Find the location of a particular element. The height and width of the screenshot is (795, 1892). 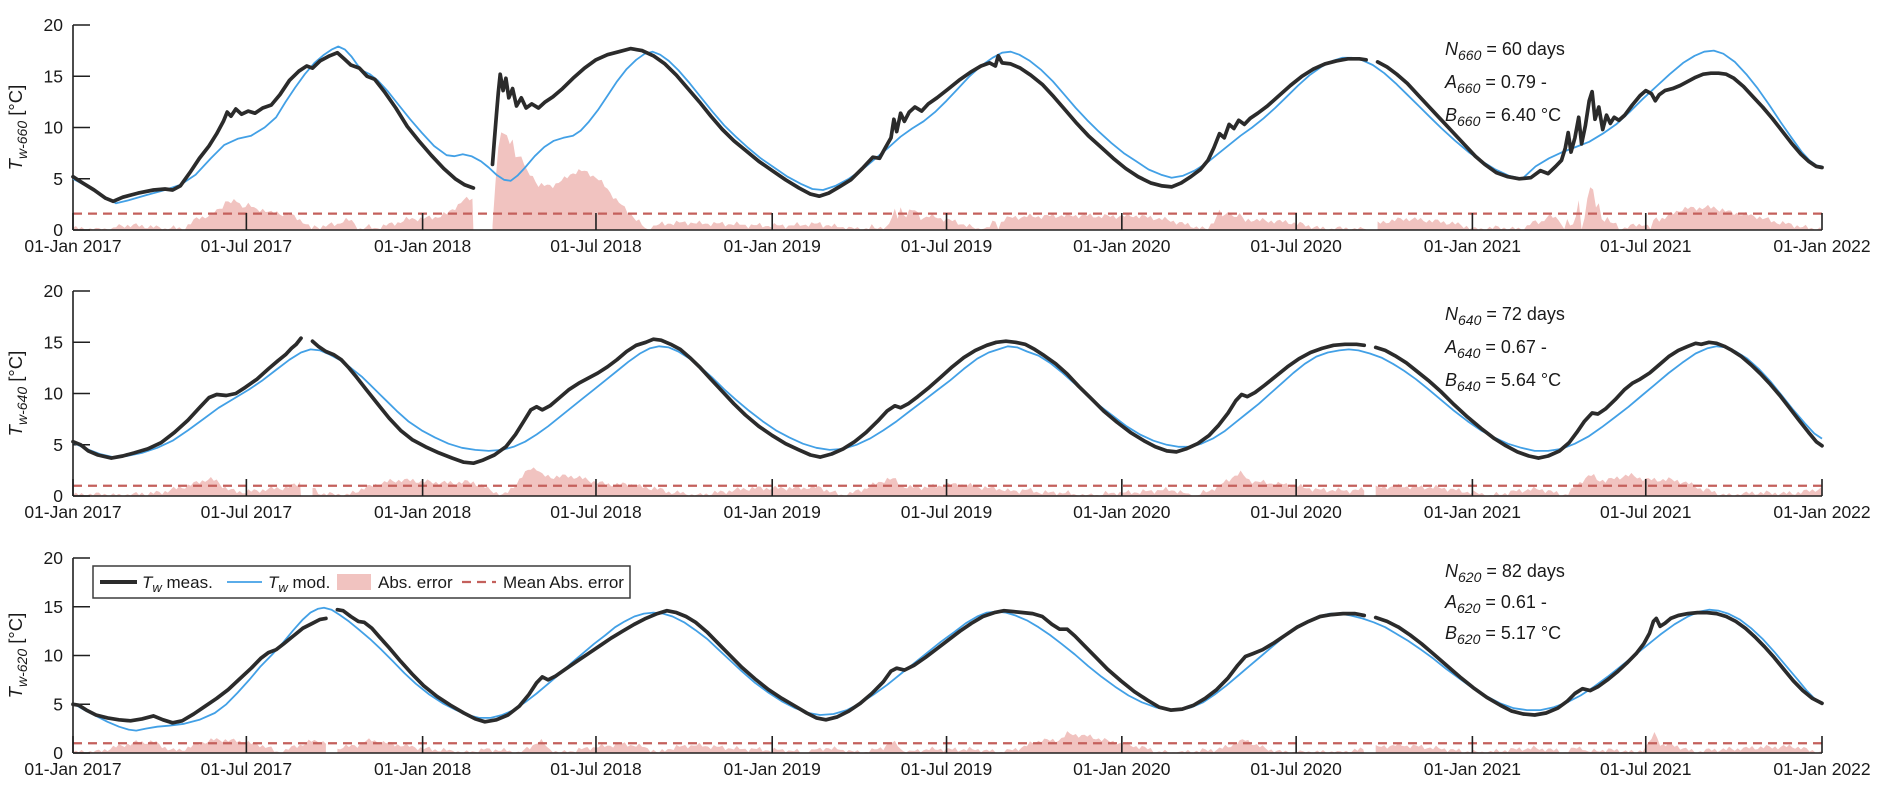

stat-b-620: B620 = 5.17 °C is located at coordinates (1503, 635).